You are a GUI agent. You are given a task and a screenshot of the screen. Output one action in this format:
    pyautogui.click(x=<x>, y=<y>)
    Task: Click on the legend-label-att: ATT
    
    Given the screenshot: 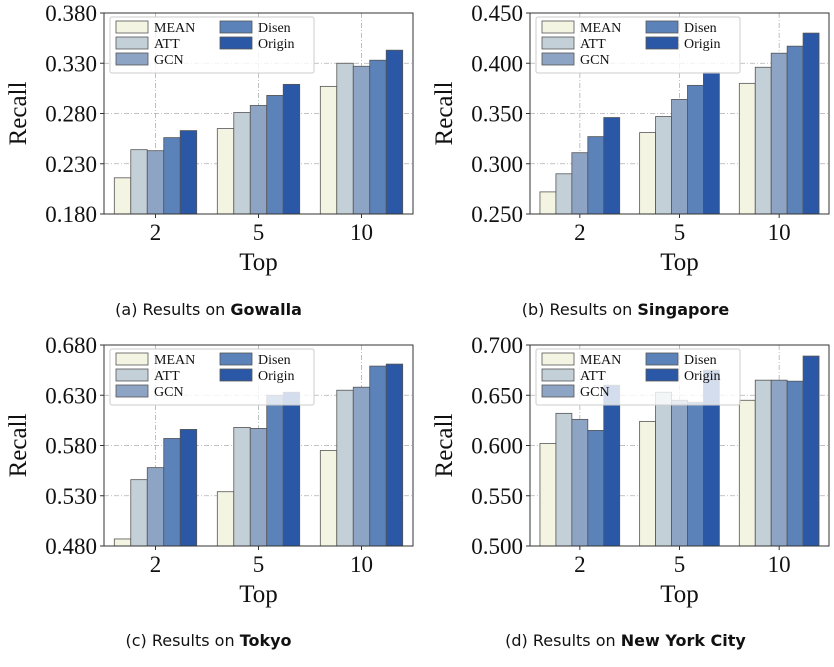 What is the action you would take?
    pyautogui.click(x=167, y=44)
    